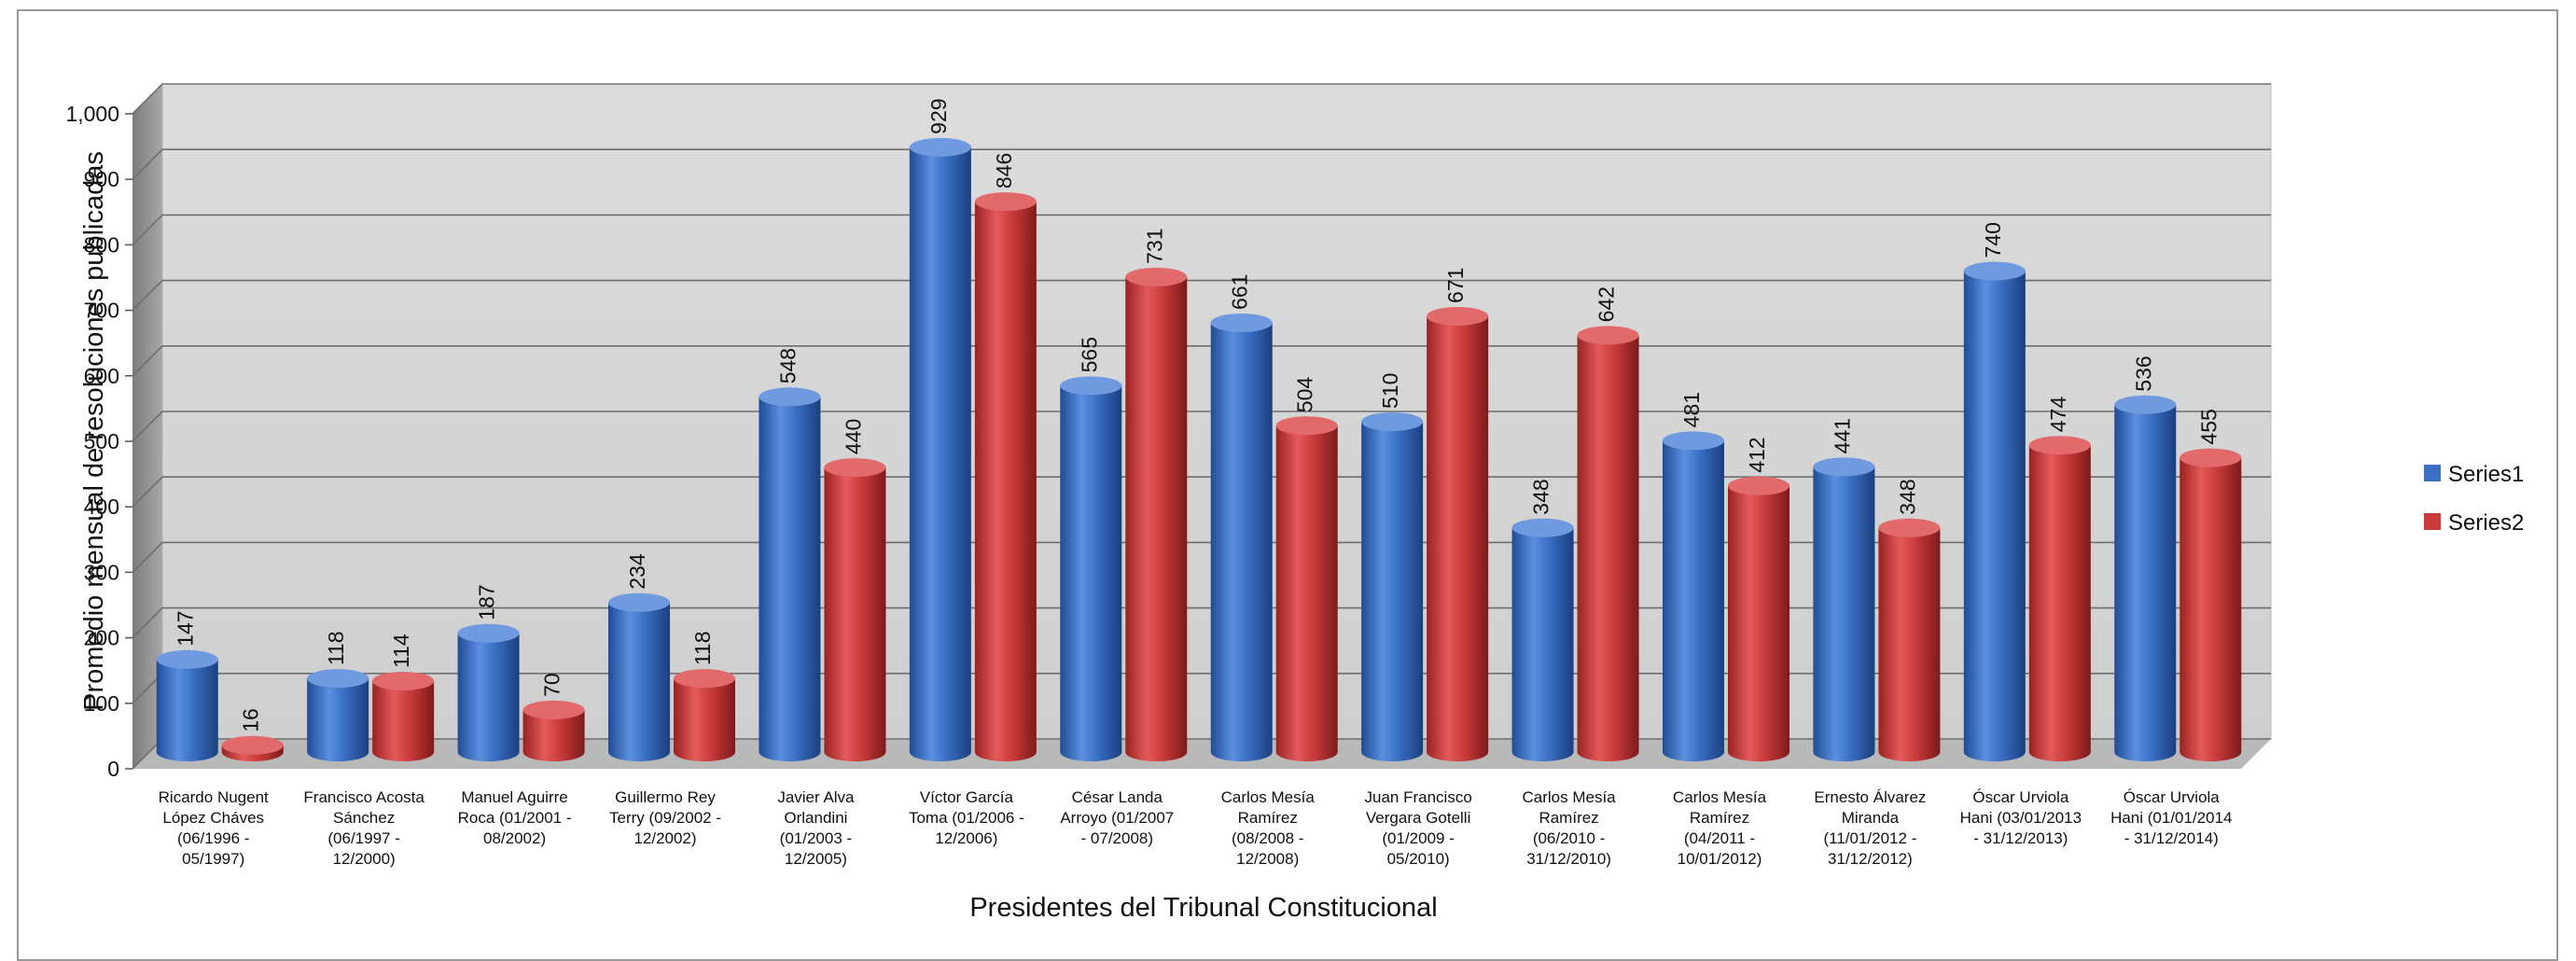 This screenshot has width=2576, height=961. I want to click on data-label: 846, so click(1004, 170).